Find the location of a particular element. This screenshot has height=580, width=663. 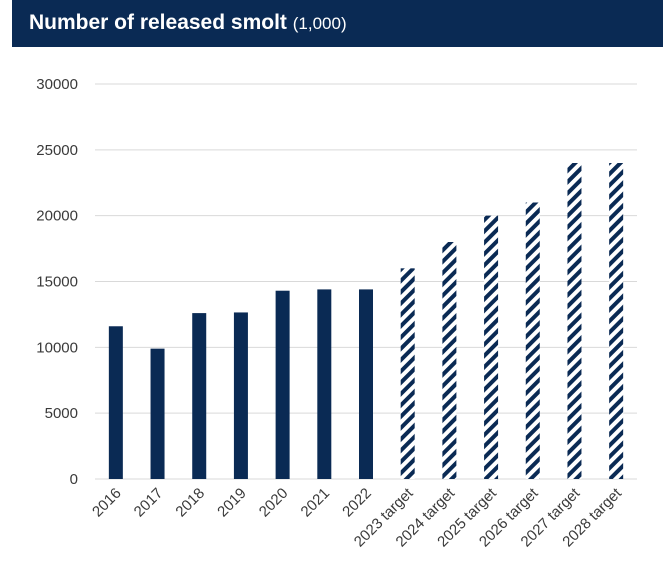

y-tick-label: 0 is located at coordinates (74, 479).